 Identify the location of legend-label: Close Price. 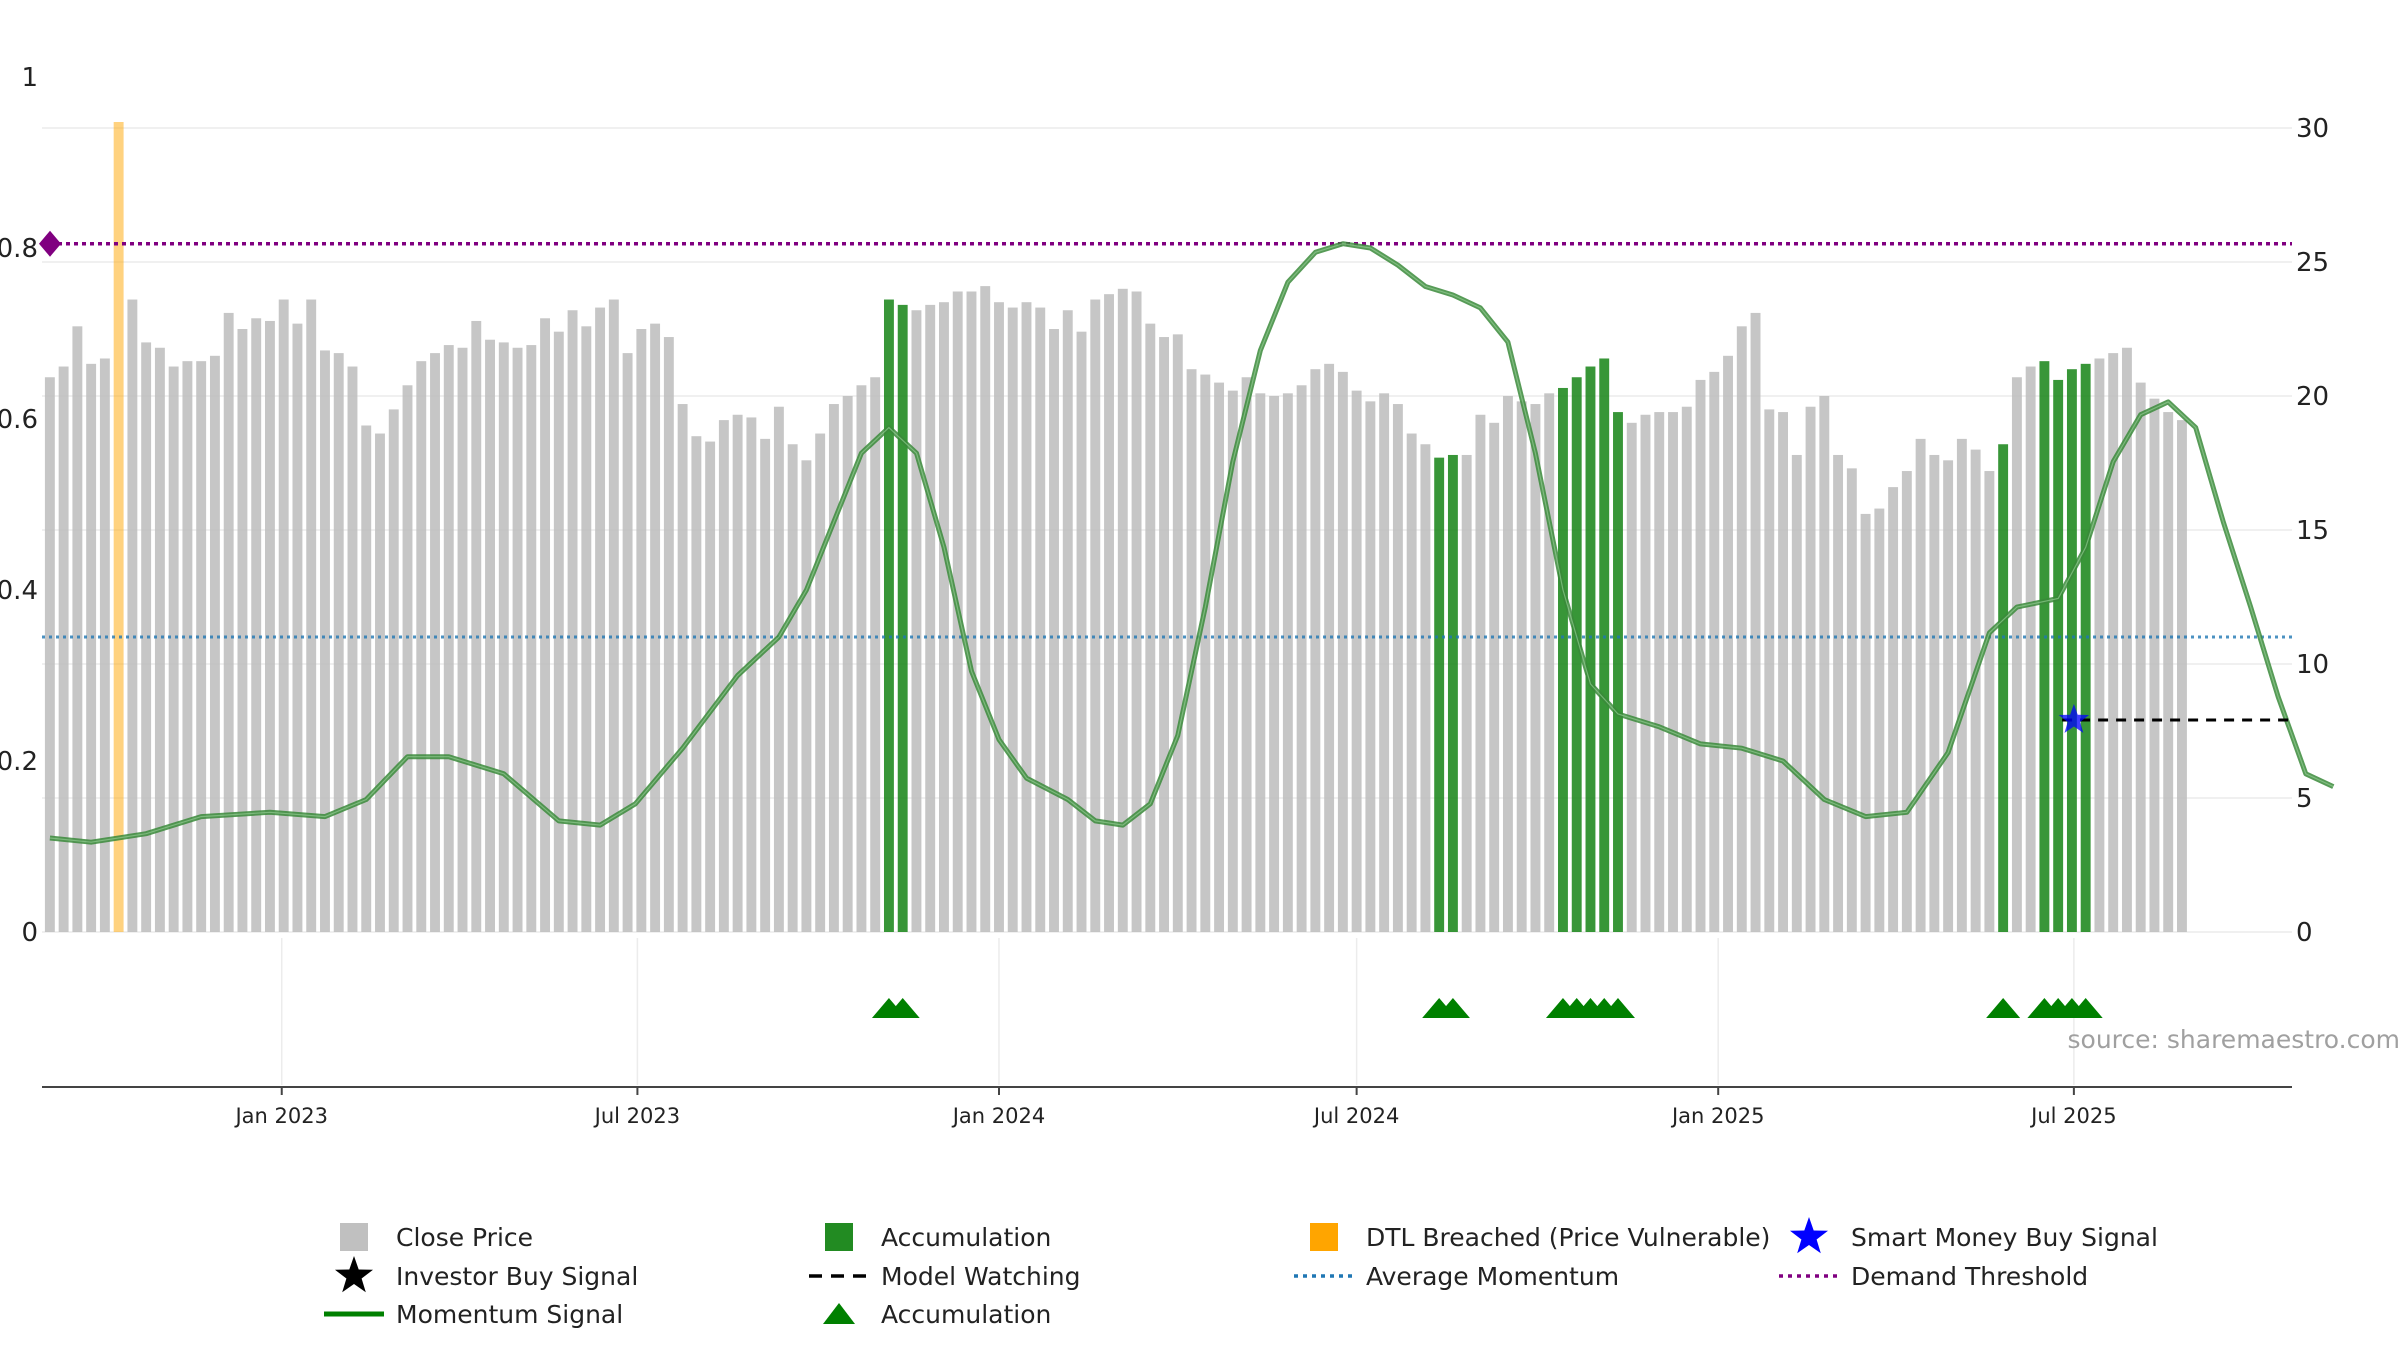
(464, 1237).